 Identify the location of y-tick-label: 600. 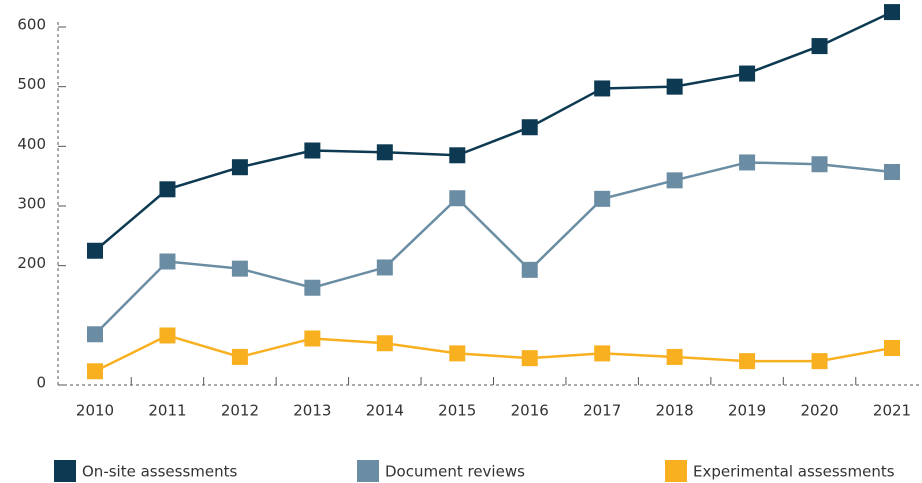
(31, 25).